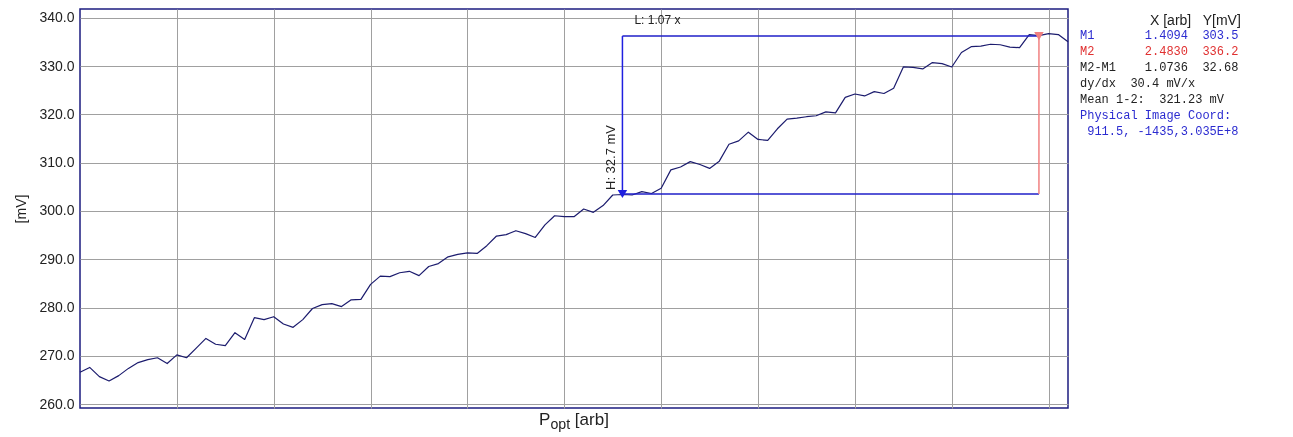  Describe the element at coordinates (57, 113) in the screenshot. I see `y-tick-label: 320.0` at that location.